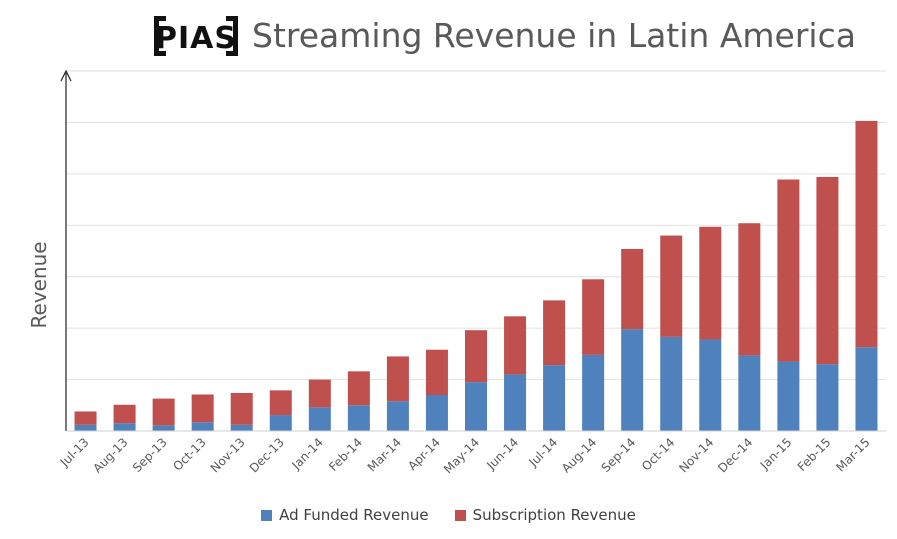 Image resolution: width=897 pixels, height=539 pixels. What do you see at coordinates (66, 75) in the screenshot?
I see `y-axis-arrow-icon` at bounding box center [66, 75].